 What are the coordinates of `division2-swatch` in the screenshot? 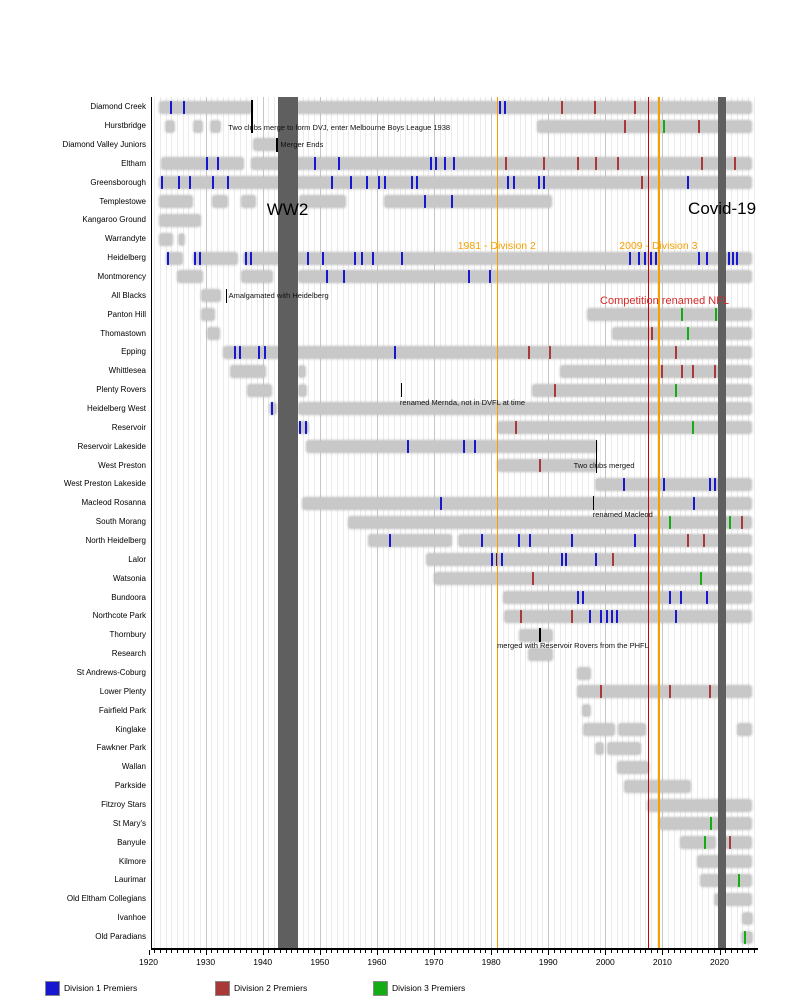 It's located at (222, 988).